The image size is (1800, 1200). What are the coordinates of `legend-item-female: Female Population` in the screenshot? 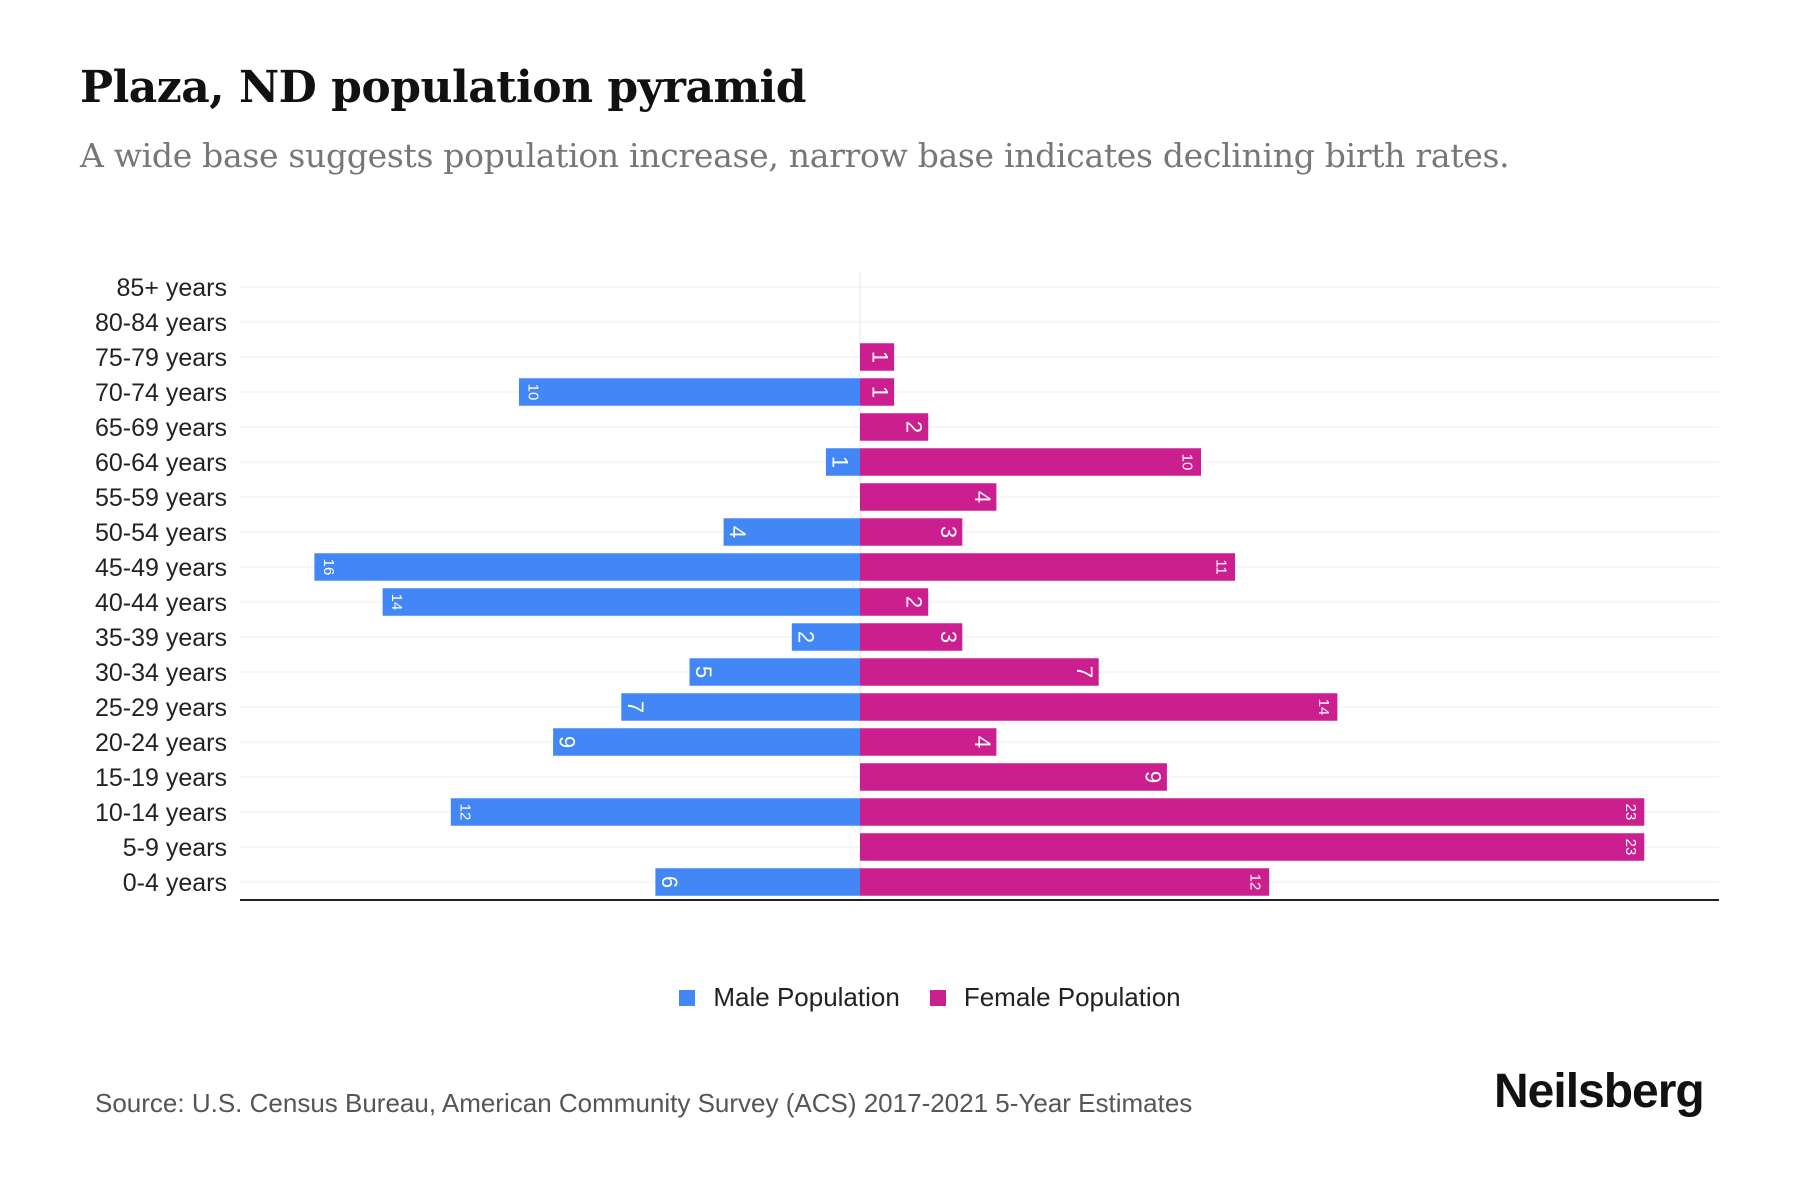 It's located at (1055, 997).